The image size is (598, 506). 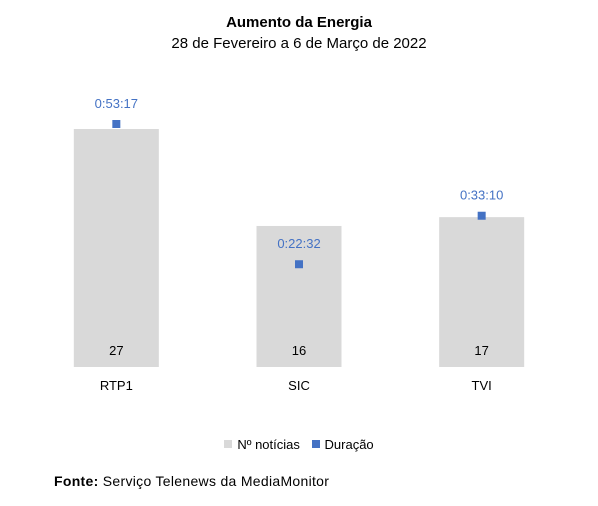 What do you see at coordinates (349, 444) in the screenshot?
I see `legend-label-duracao: Duração` at bounding box center [349, 444].